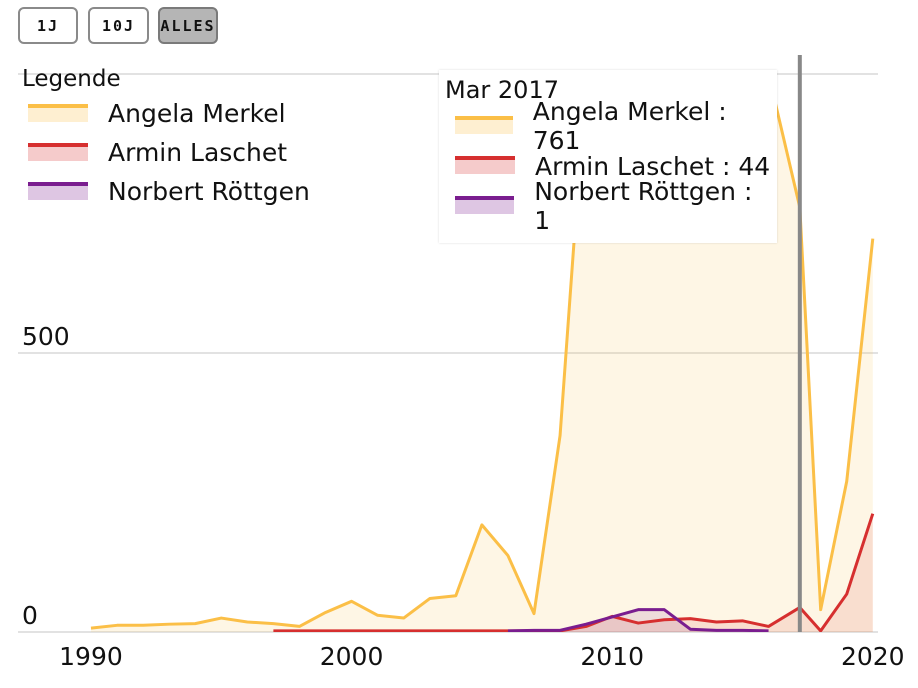 The height and width of the screenshot is (688, 918). What do you see at coordinates (485, 166) in the screenshot?
I see `tooltip-swatch-laschet` at bounding box center [485, 166].